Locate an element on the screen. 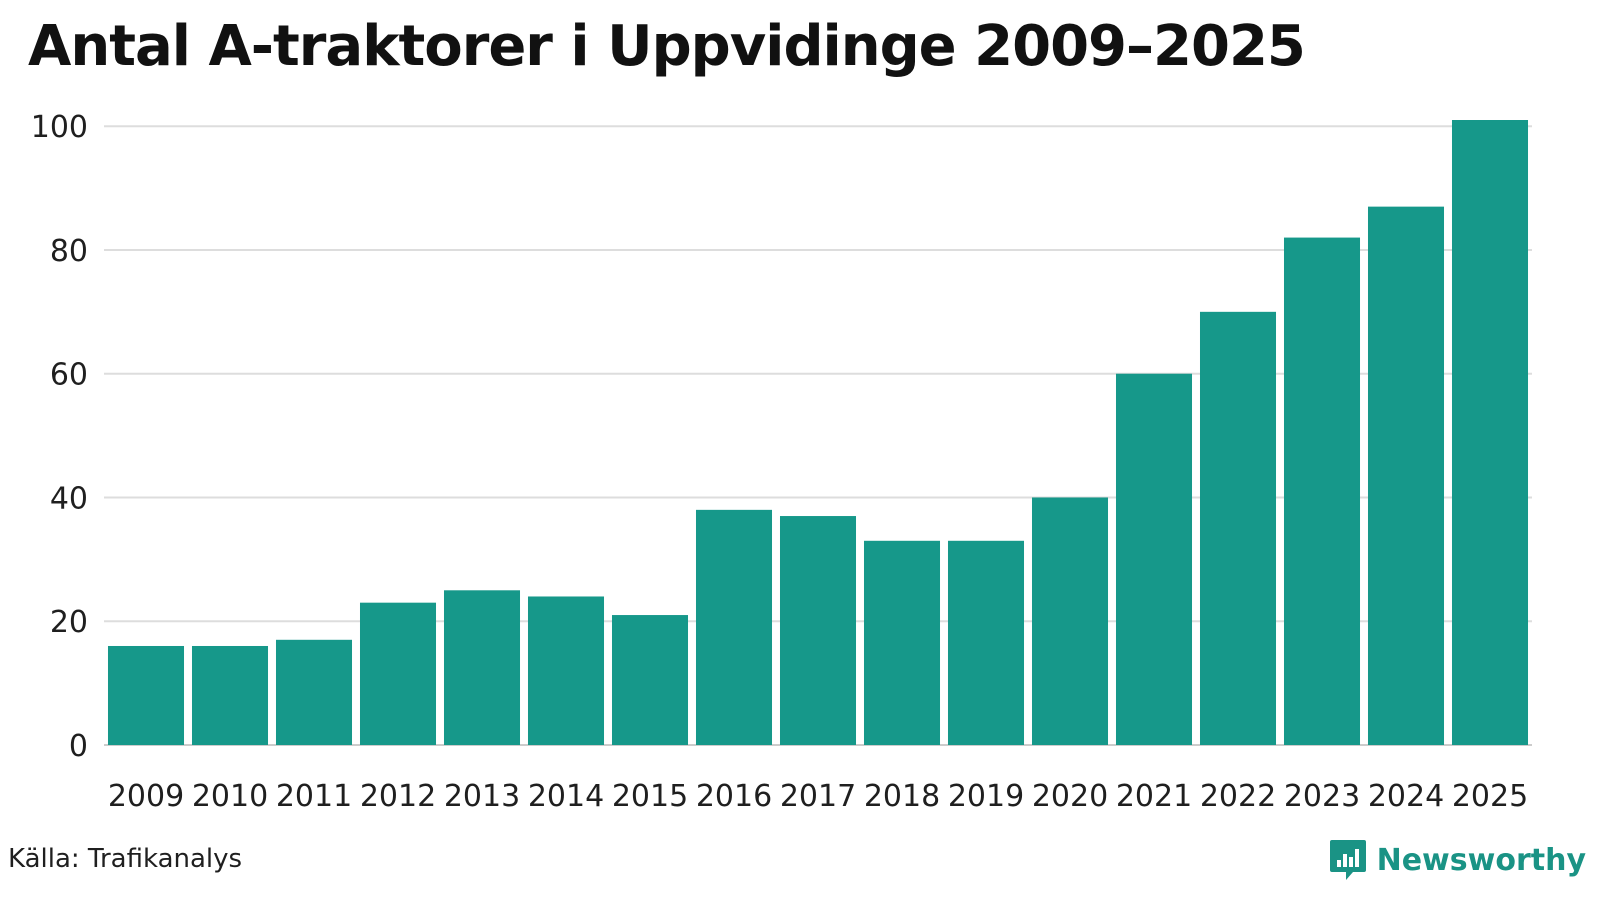 The width and height of the screenshot is (1600, 900). x-tick-label: 2016 is located at coordinates (734, 796).